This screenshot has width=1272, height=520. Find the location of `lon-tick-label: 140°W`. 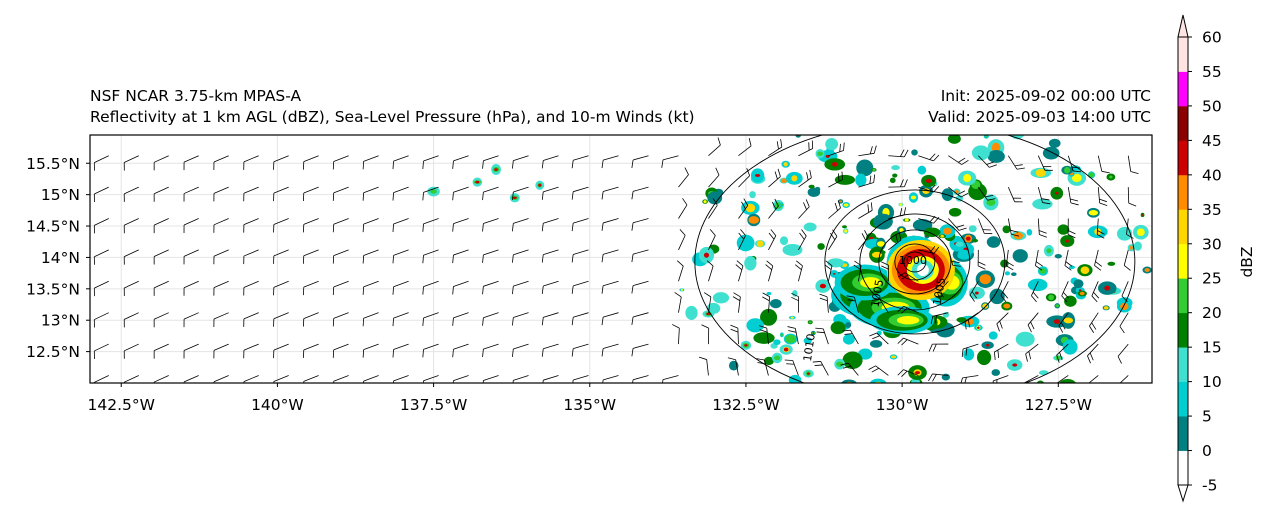

lon-tick-label: 140°W is located at coordinates (277, 405).